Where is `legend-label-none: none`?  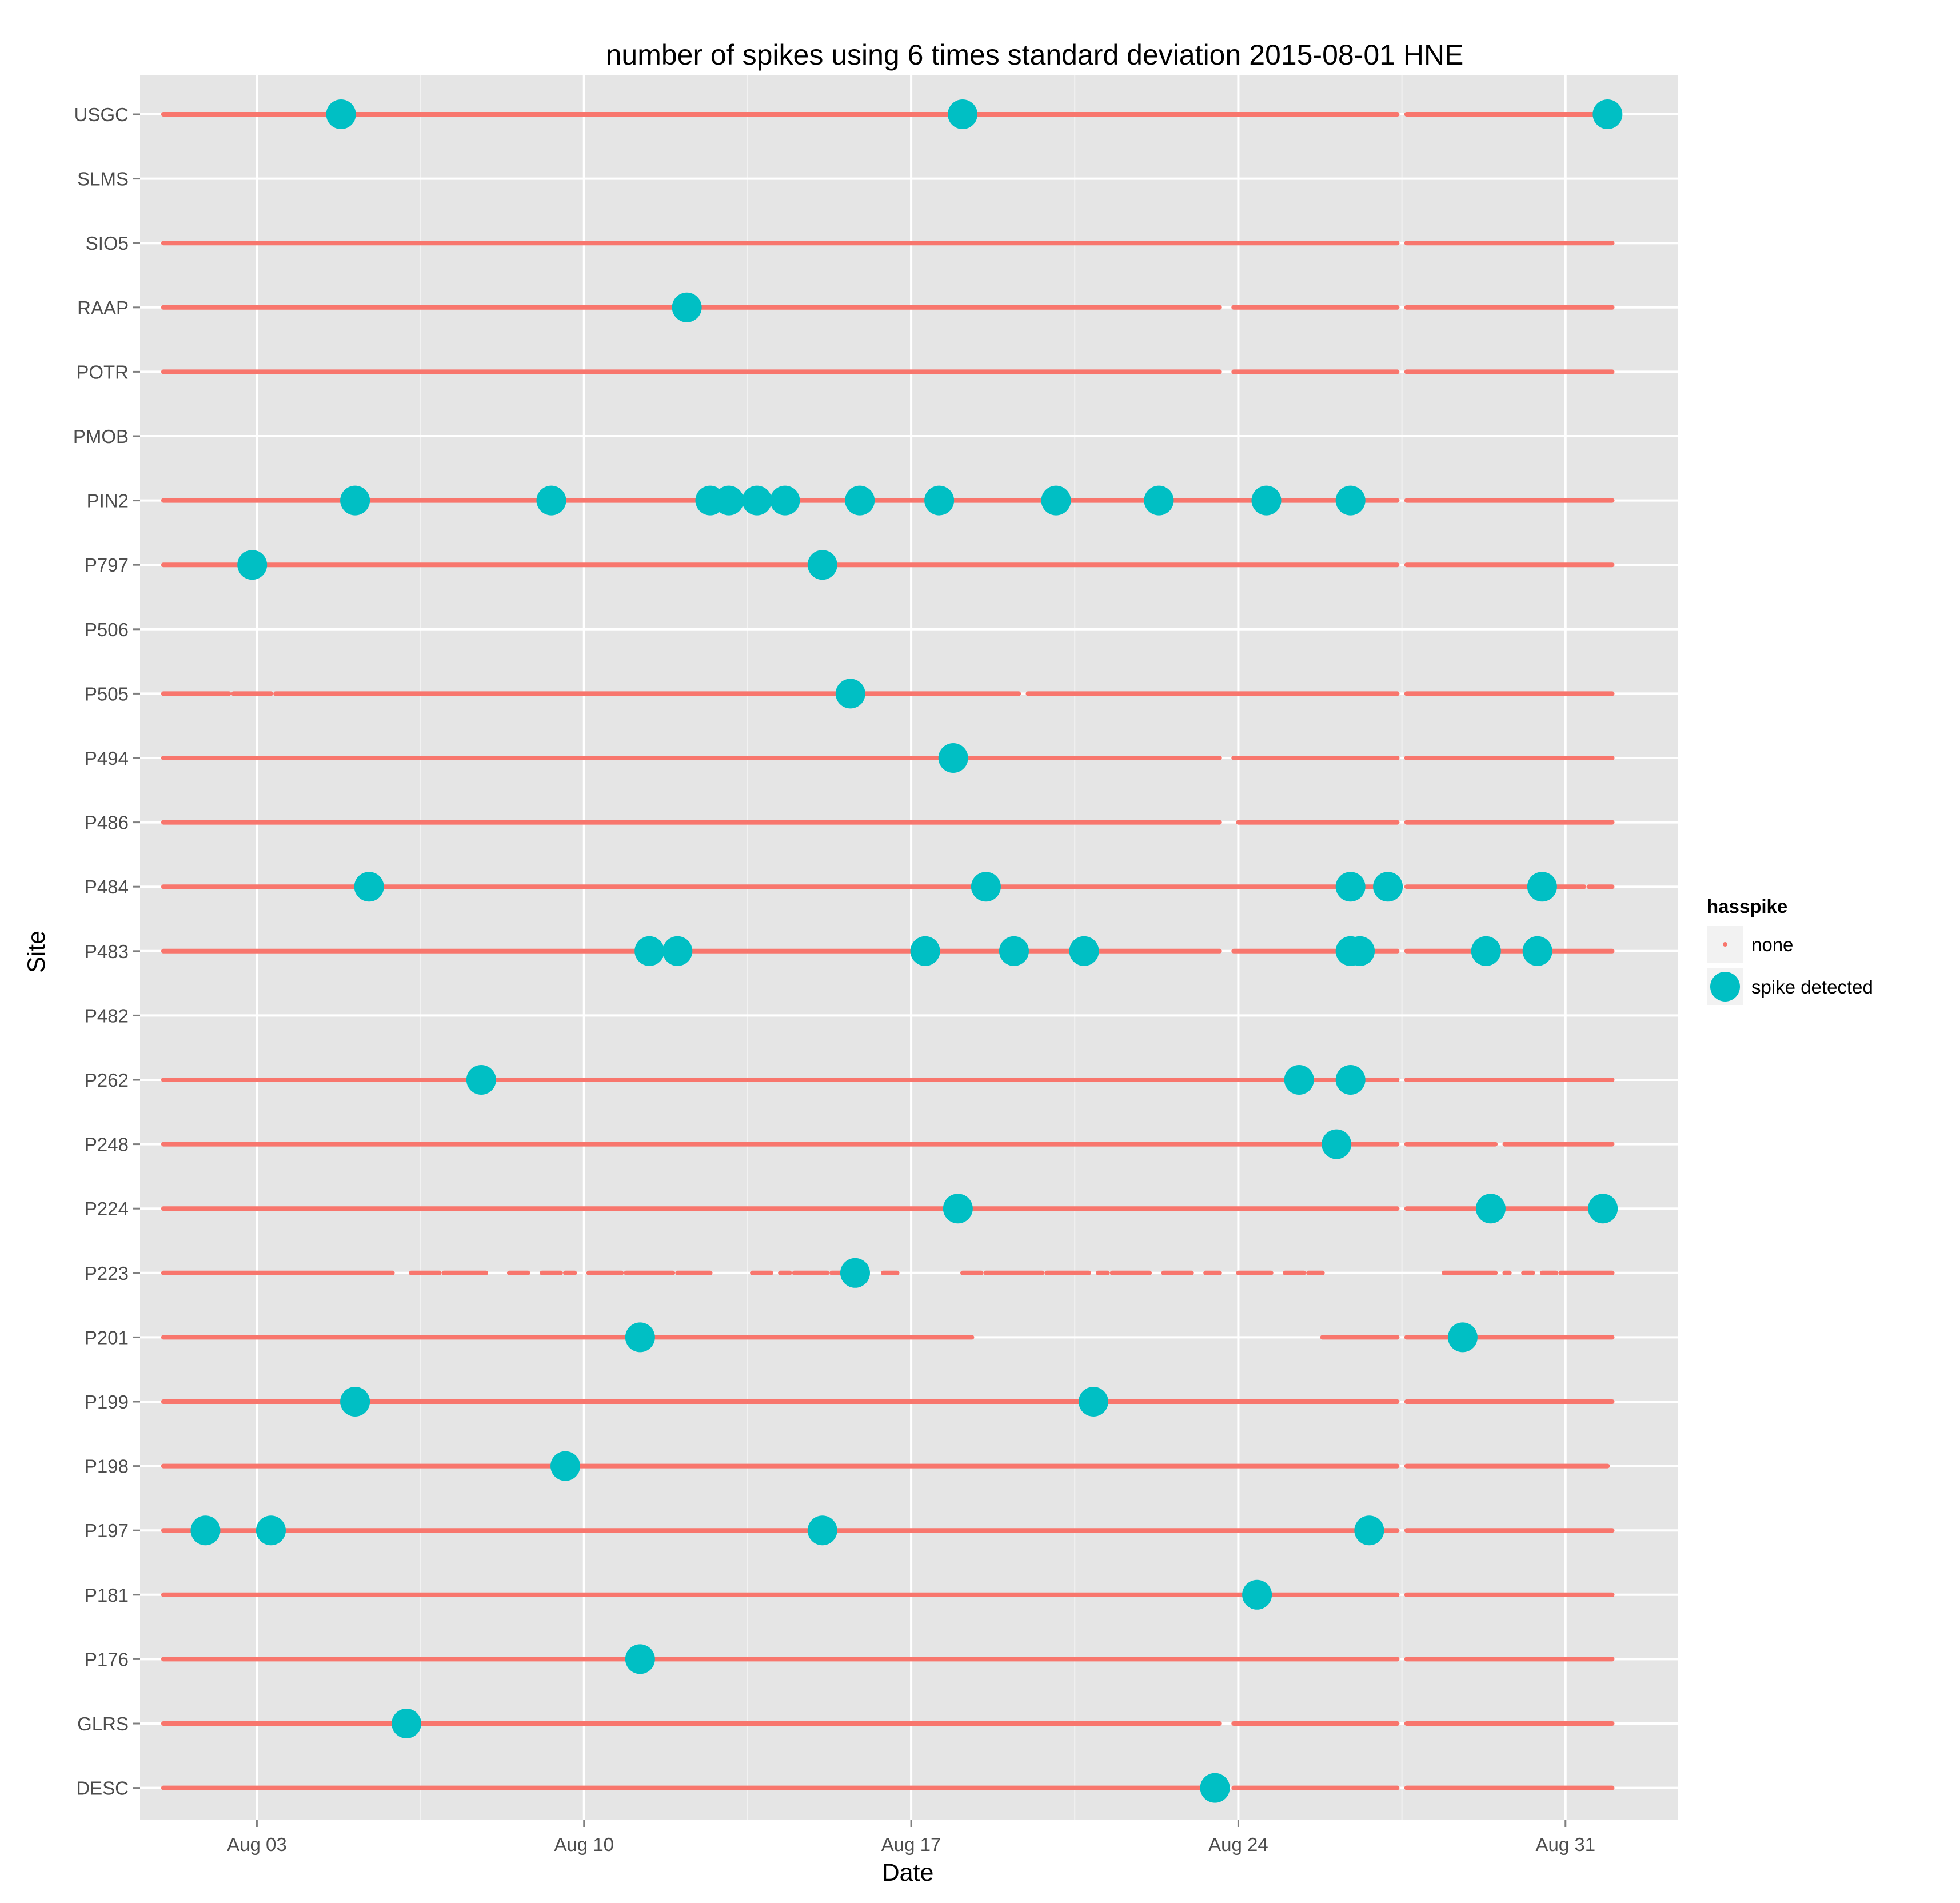
legend-label-none: none is located at coordinates (1772, 944).